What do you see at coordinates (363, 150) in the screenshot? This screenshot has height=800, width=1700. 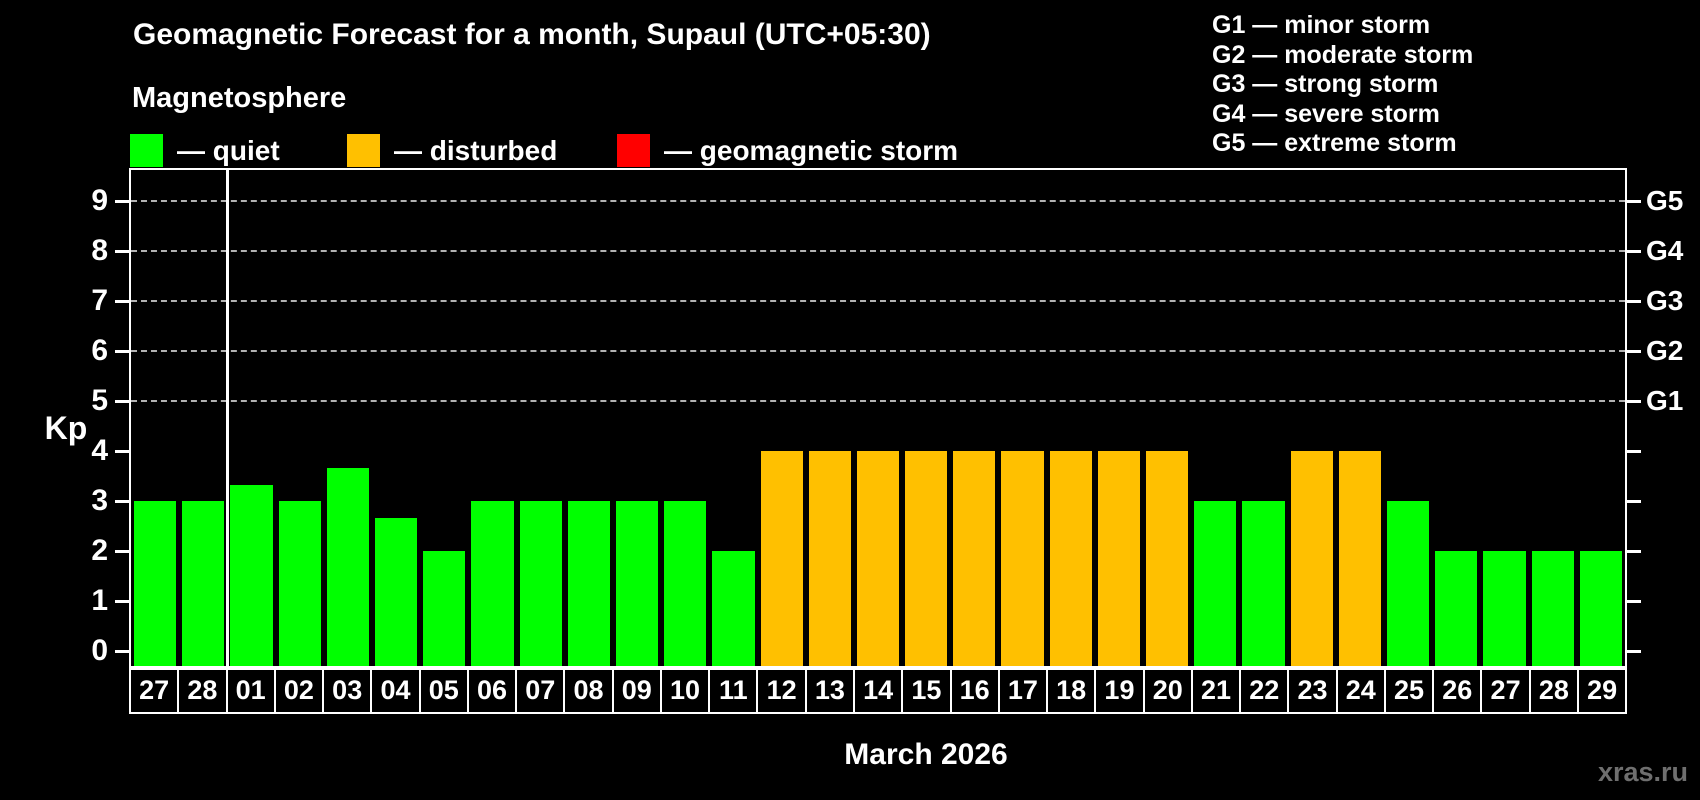 I see `disturbed-color-swatch` at bounding box center [363, 150].